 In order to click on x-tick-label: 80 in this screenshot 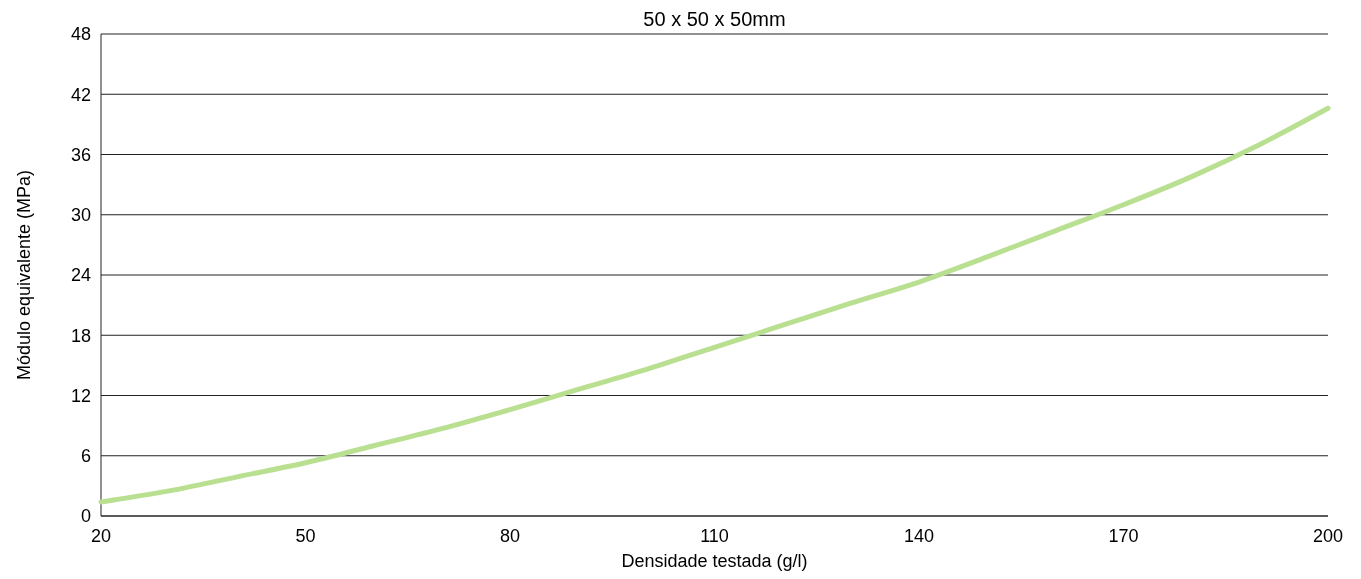, I will do `click(510, 536)`.